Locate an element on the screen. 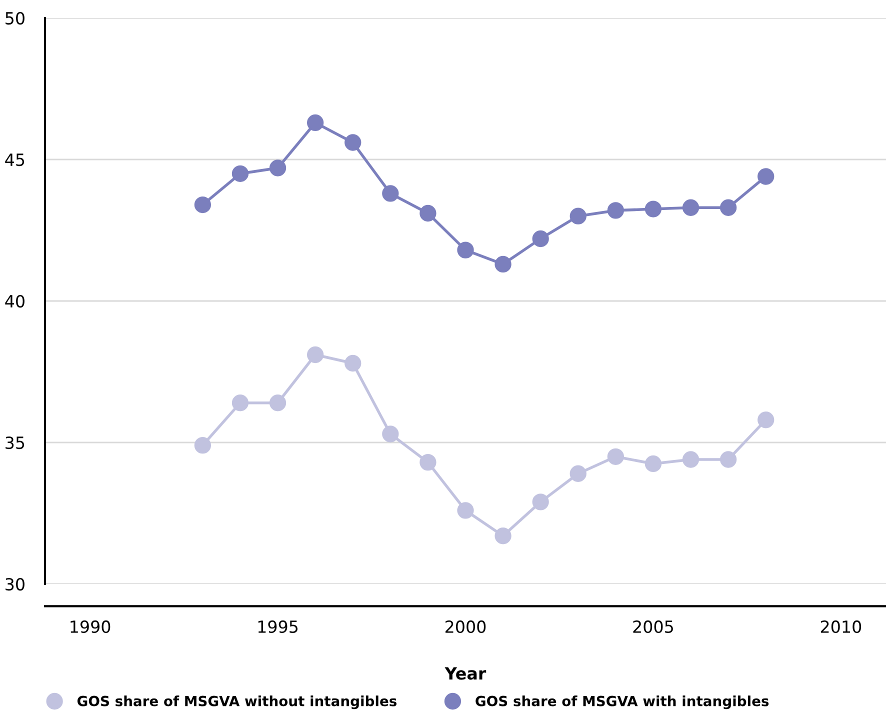 This screenshot has width=886, height=724. legend-label: GOS share of MSGVA with intangibles is located at coordinates (622, 703).